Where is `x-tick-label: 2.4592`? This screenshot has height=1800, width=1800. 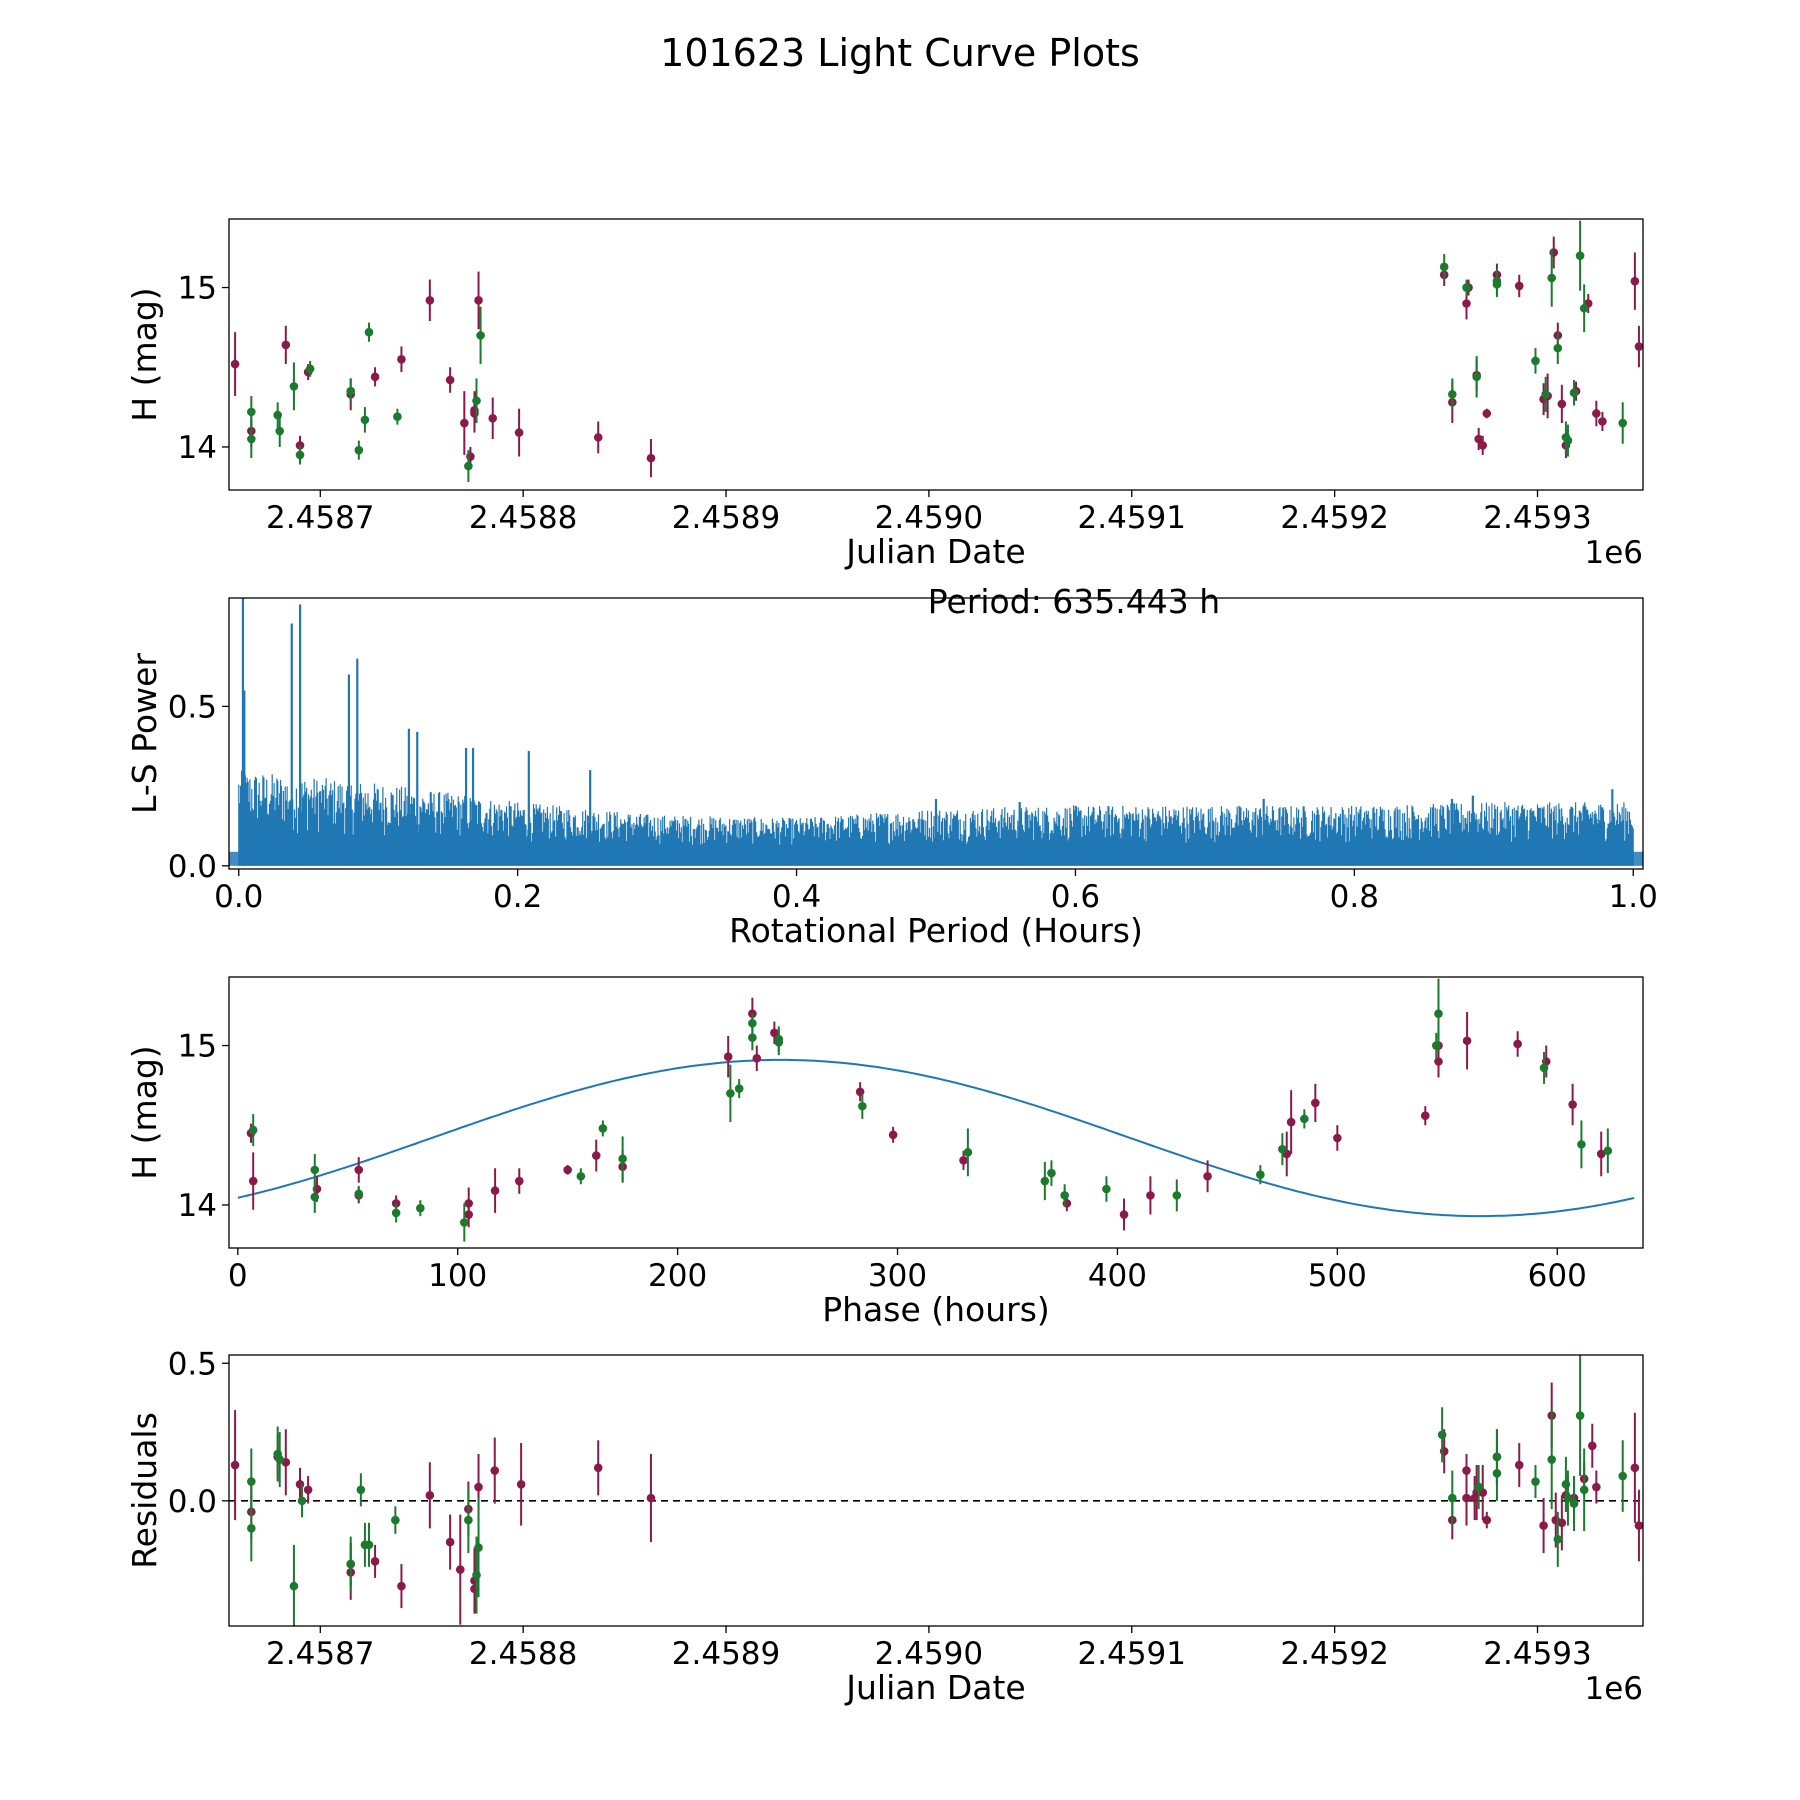
x-tick-label: 2.4592 is located at coordinates (1334, 518).